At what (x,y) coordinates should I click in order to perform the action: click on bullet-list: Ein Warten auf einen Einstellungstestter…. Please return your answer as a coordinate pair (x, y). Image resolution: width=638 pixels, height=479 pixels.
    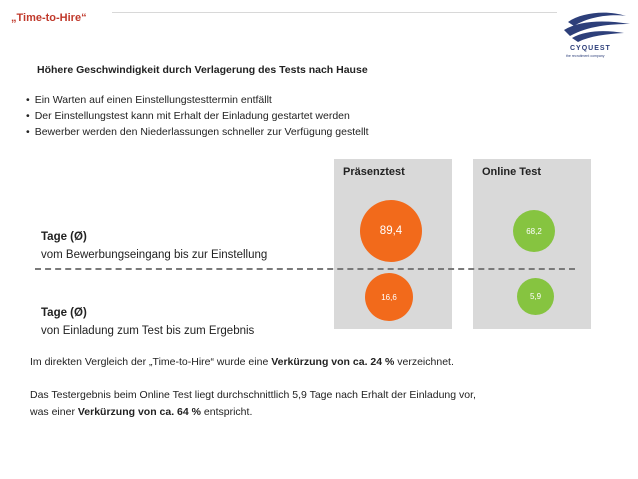
    Looking at the image, I should click on (197, 116).